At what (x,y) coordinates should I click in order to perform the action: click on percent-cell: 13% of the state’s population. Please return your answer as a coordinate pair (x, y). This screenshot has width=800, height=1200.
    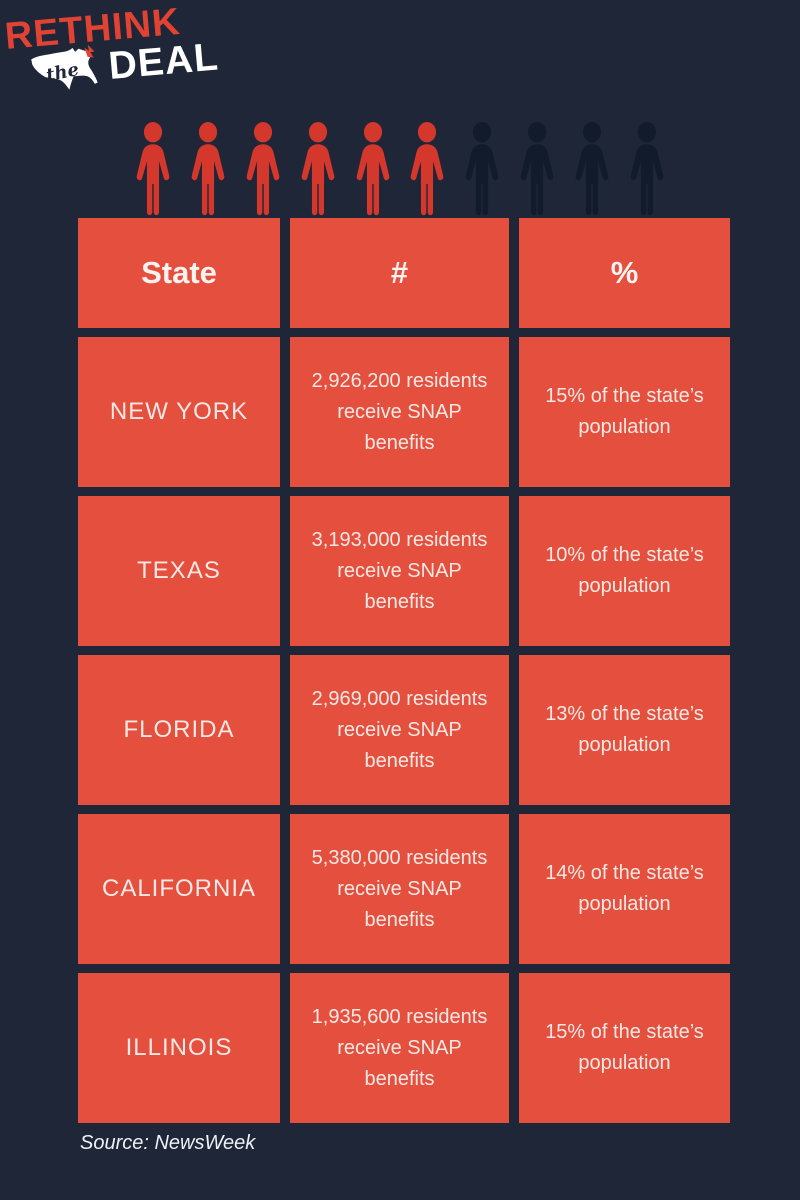
    Looking at the image, I should click on (624, 730).